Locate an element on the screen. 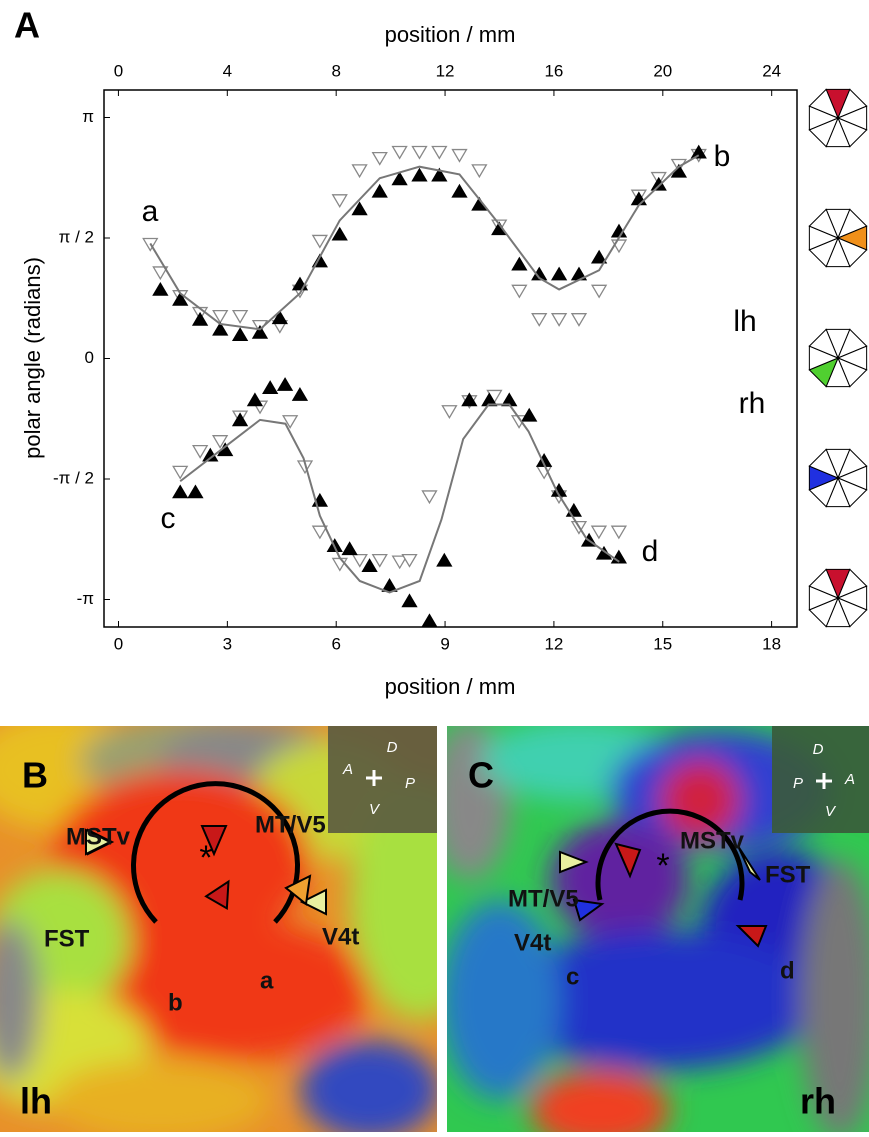  x2-tick-label: 16 is located at coordinates (553, 70).